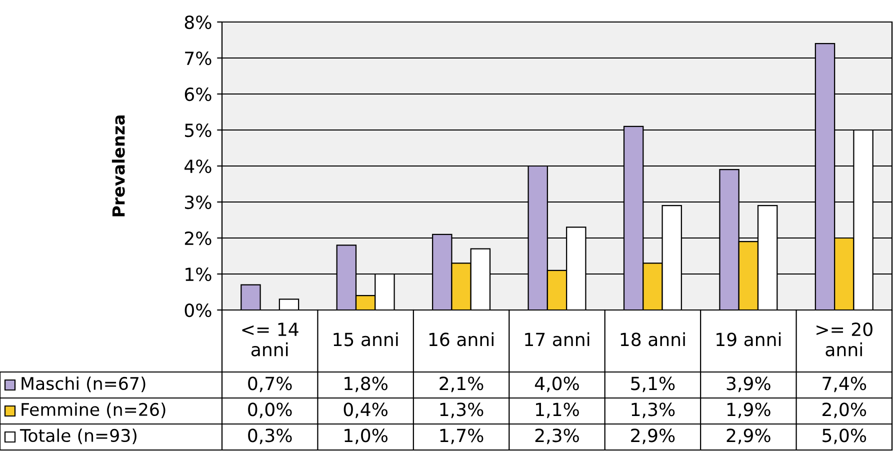  I want to click on data-label: 1,8%, so click(366, 384).